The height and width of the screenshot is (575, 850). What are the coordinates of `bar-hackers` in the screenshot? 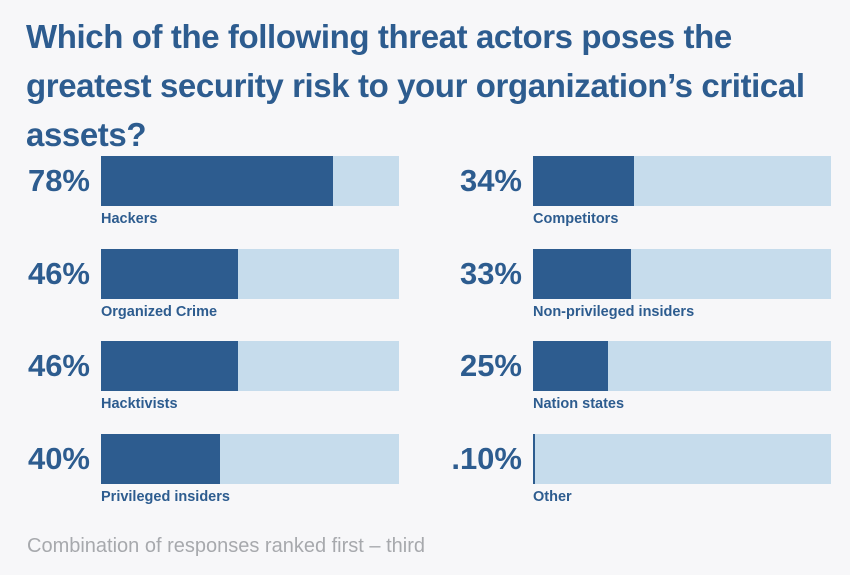 It's located at (217, 181).